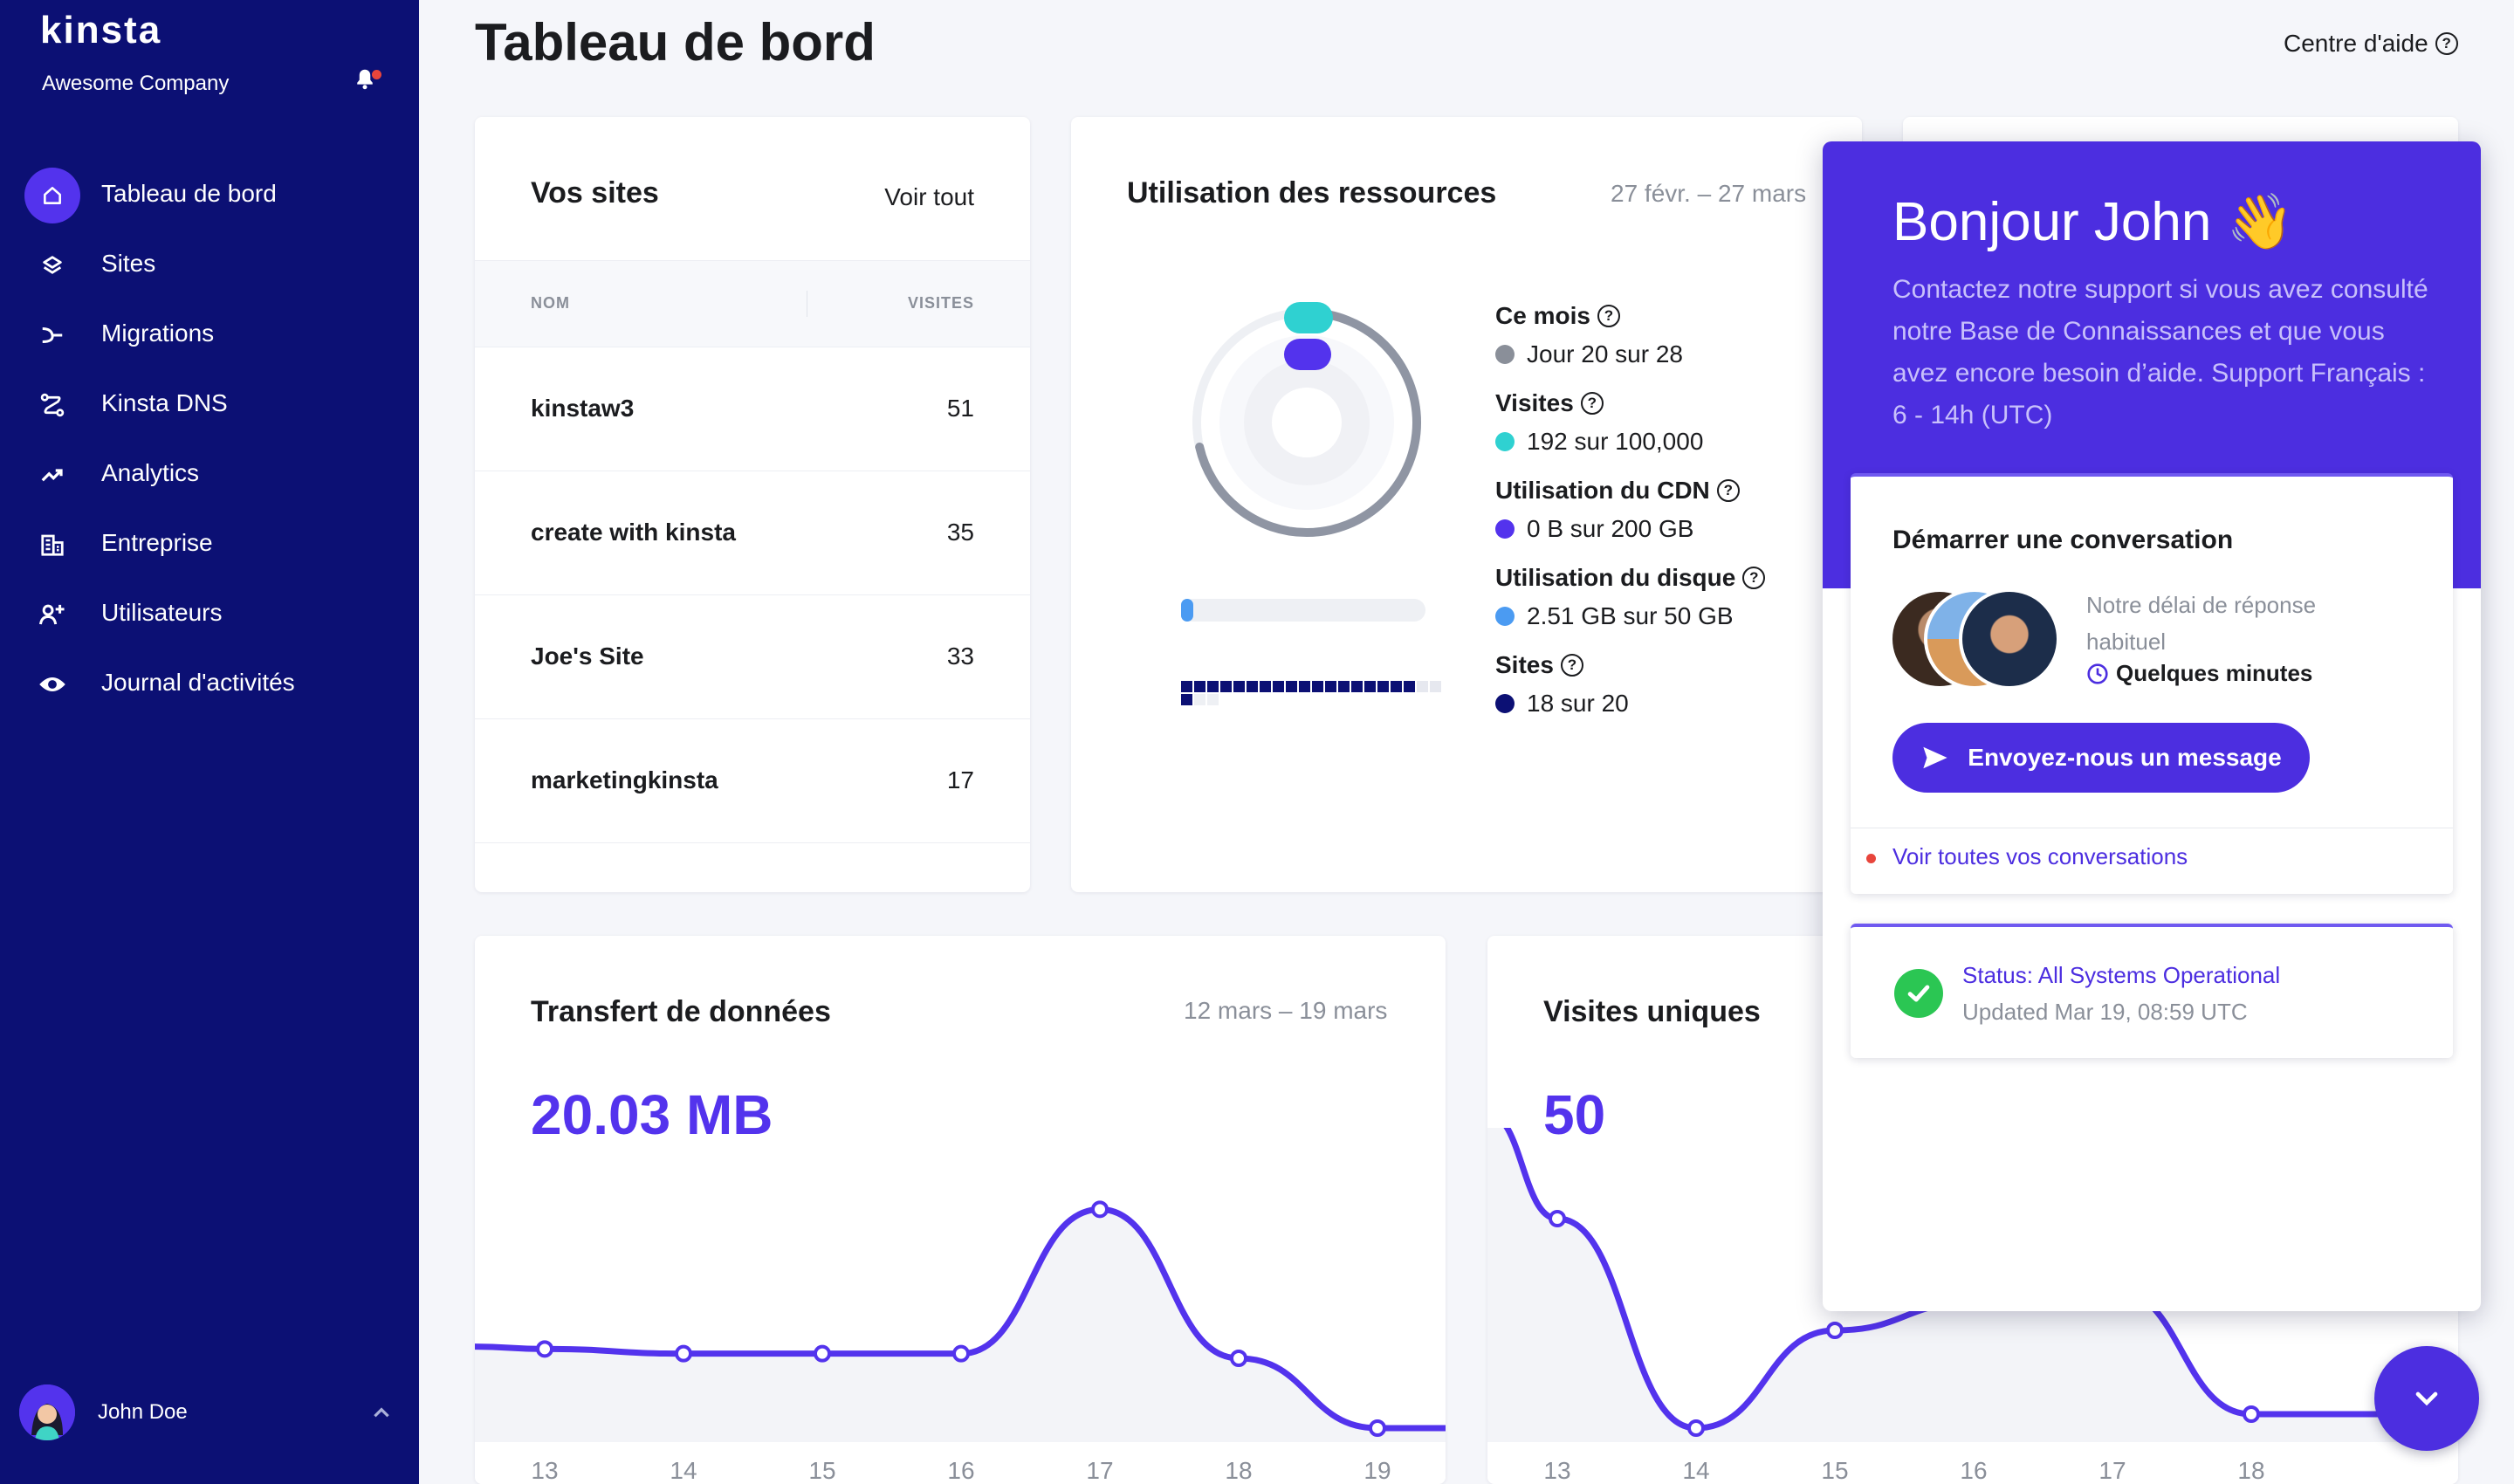 This screenshot has width=2514, height=1484. Describe the element at coordinates (209, 546) in the screenshot. I see `sidebar-item-company: Entreprise` at that location.